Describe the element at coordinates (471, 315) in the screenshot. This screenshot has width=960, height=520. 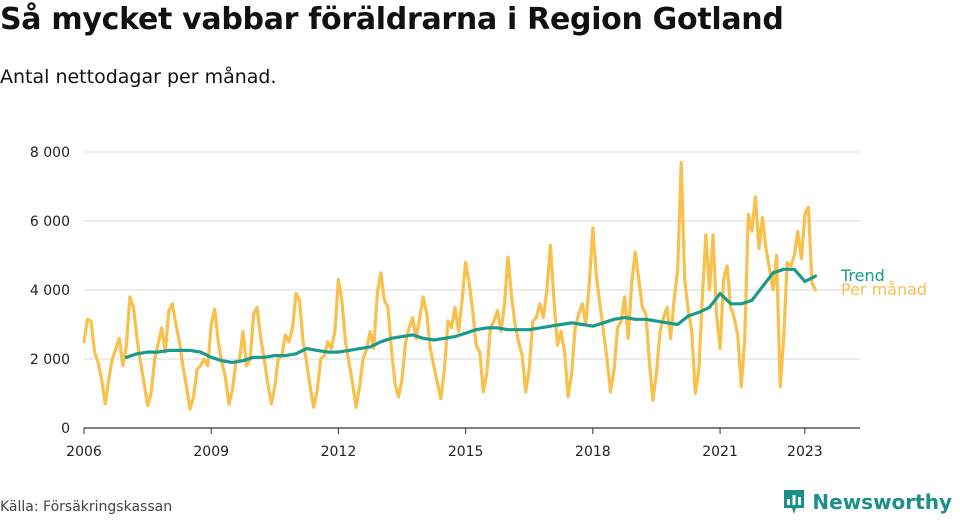
I see `series-line-trend` at that location.